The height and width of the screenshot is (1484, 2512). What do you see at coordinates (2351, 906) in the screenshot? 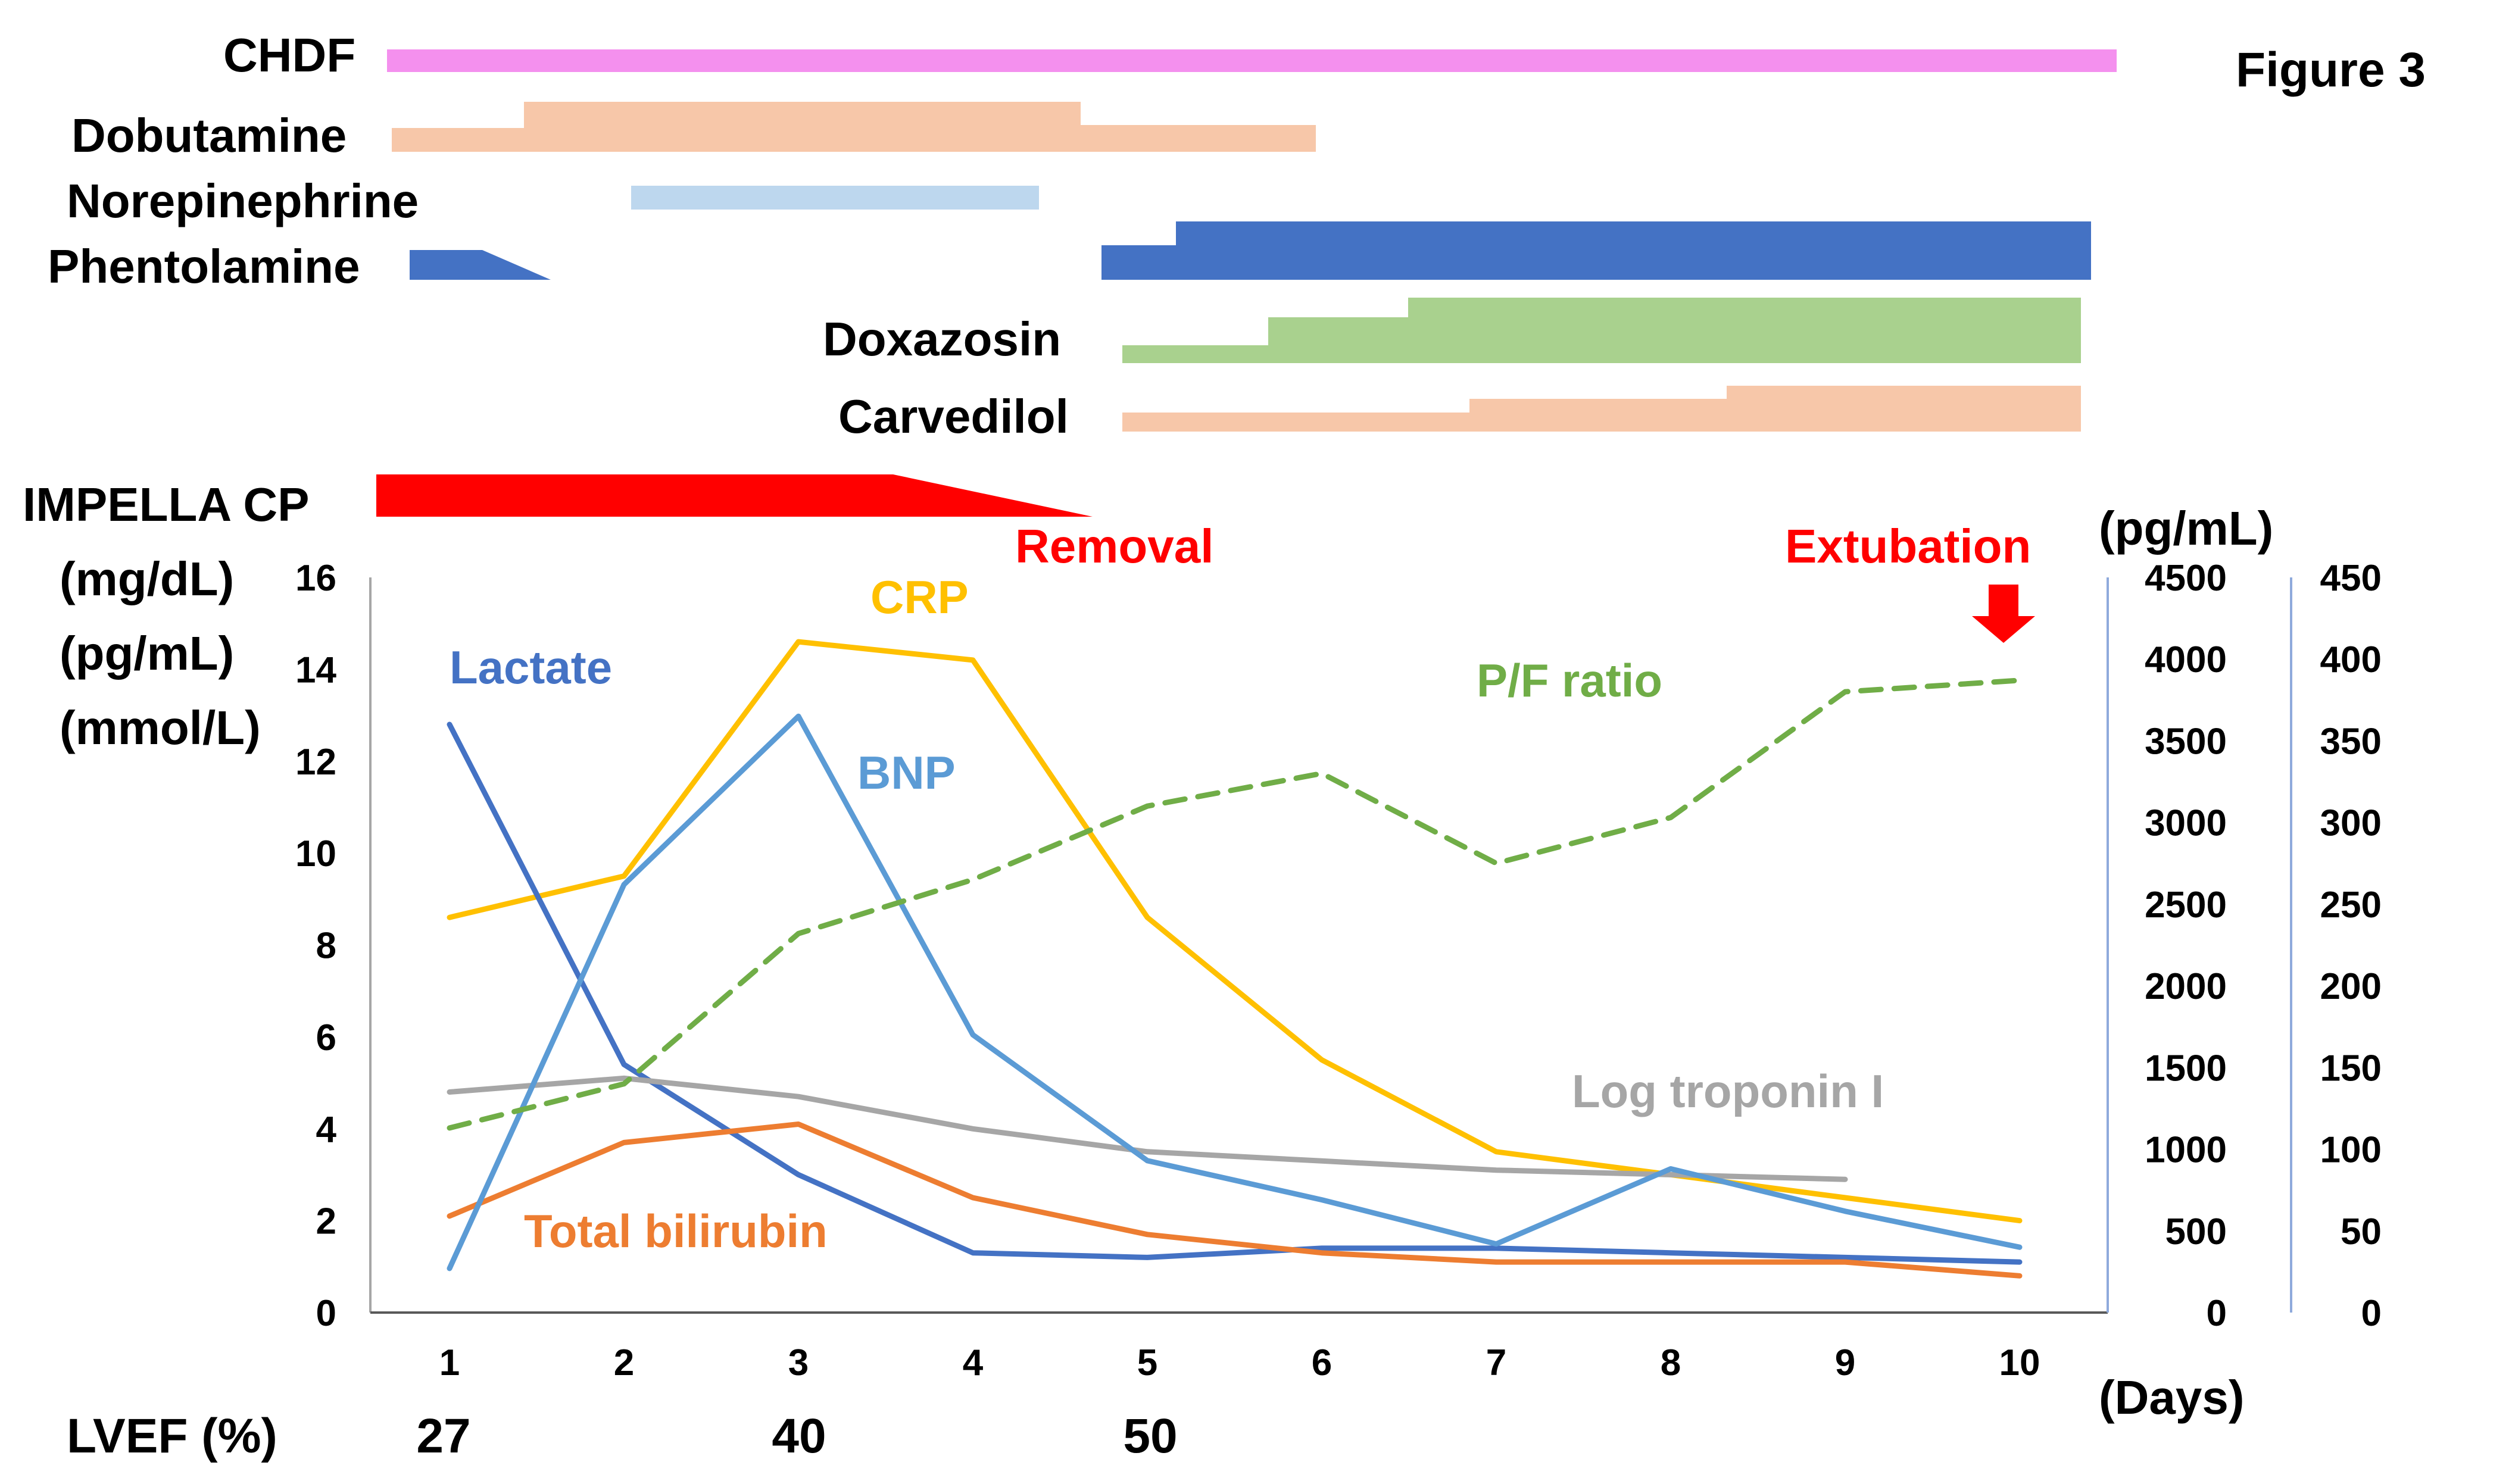
I see `right-y-2-tick-250: 250` at bounding box center [2351, 906].